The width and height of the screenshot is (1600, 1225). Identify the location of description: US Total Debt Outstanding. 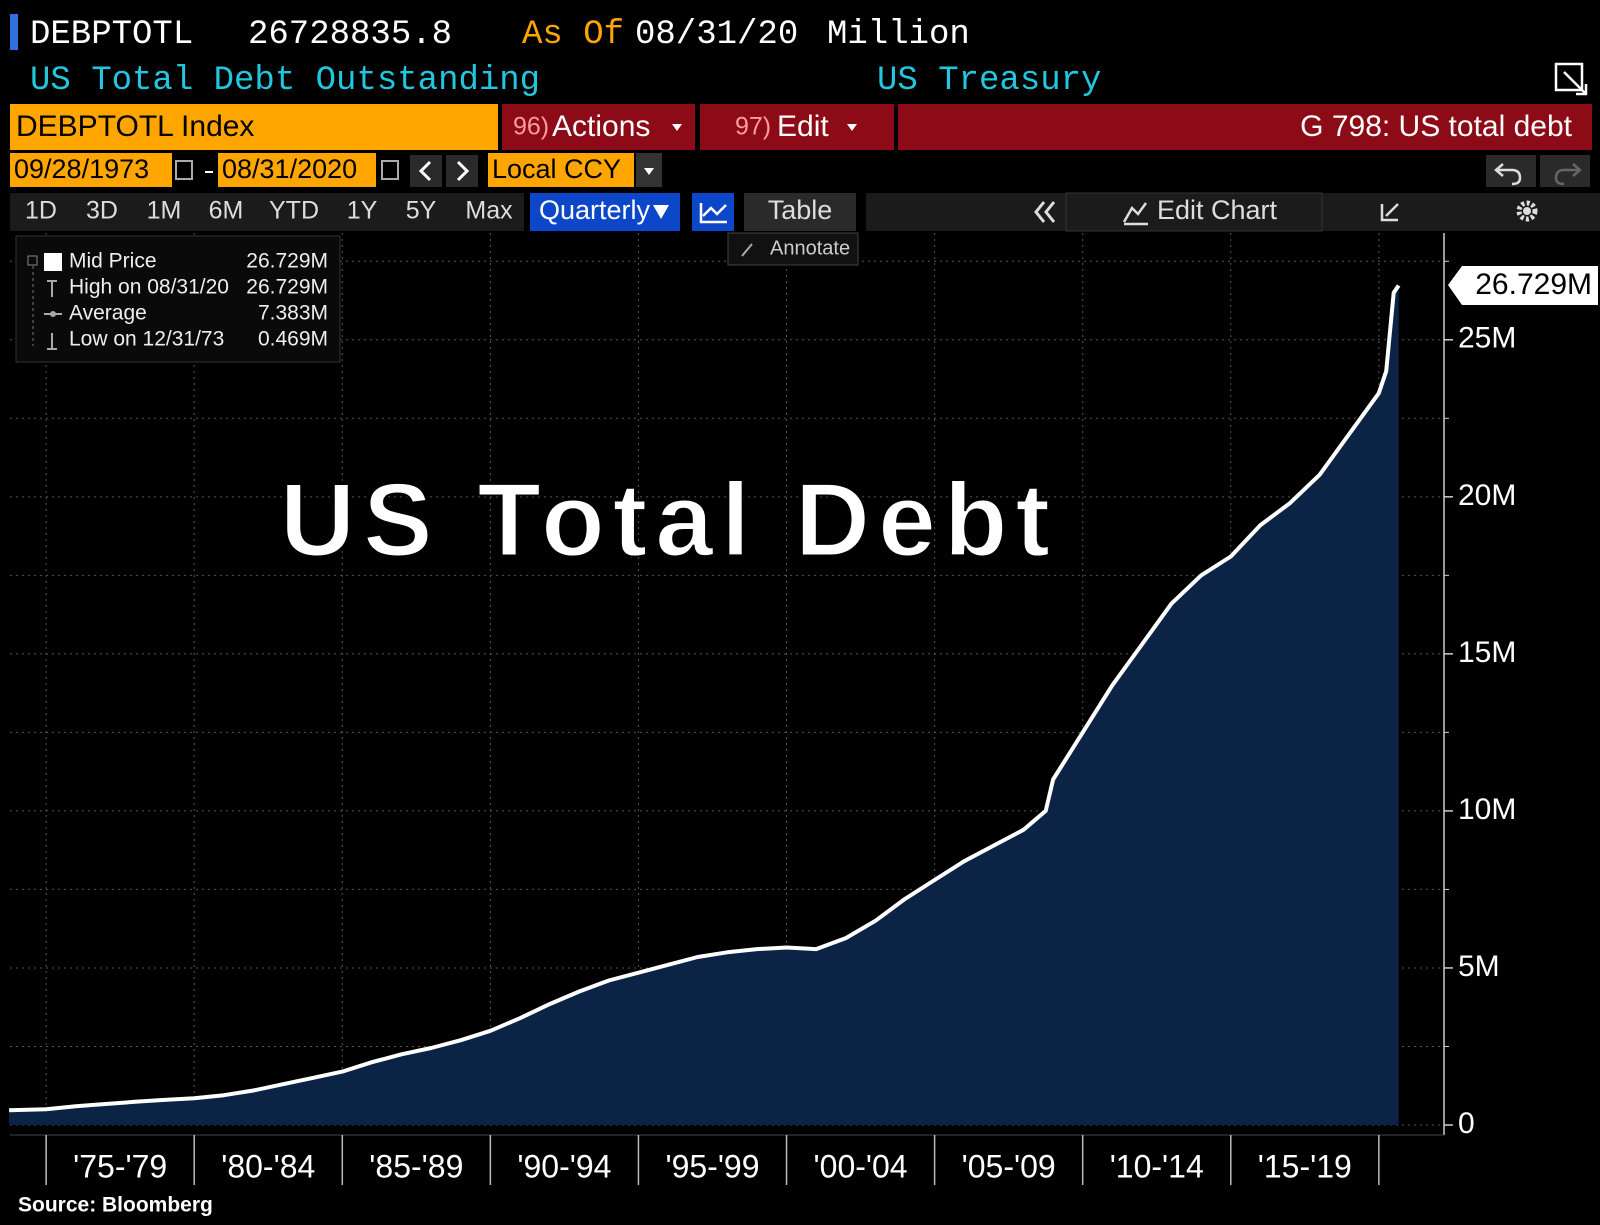
(285, 81).